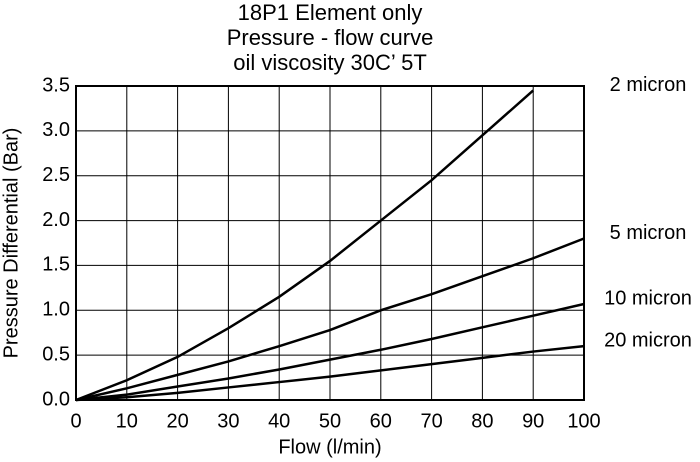  What do you see at coordinates (431, 421) in the screenshot?
I see `x-tick-label: 70` at bounding box center [431, 421].